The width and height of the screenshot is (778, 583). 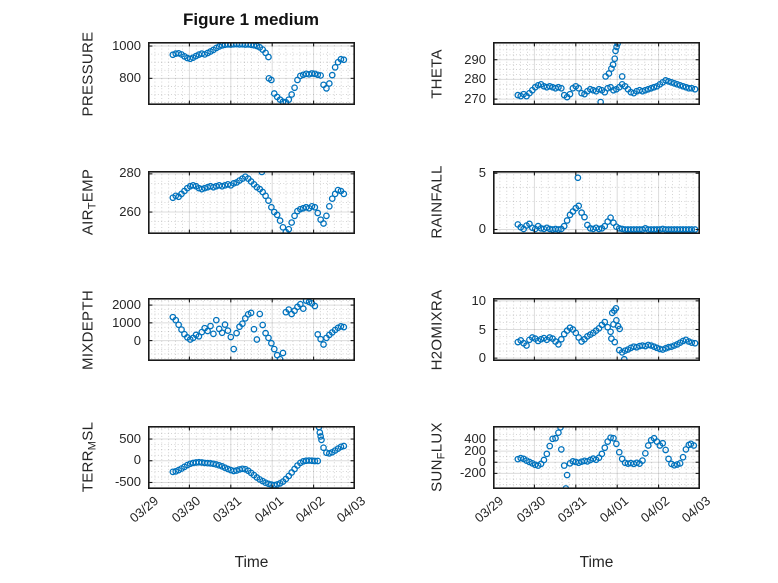 I want to click on h2omixra-plot-area, so click(x=596, y=329).